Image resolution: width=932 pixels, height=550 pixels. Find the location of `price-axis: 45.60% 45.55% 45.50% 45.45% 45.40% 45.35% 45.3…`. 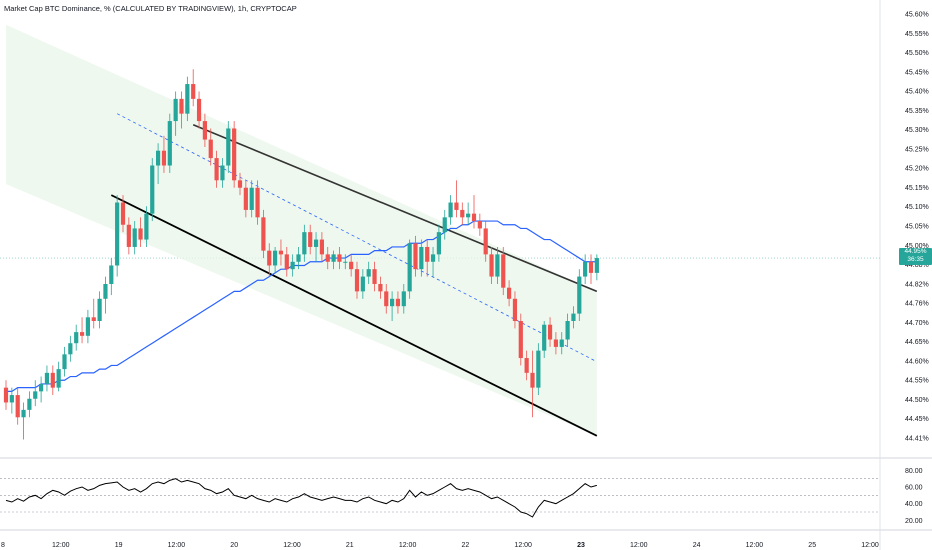

price-axis: 45.60% 45.55% 45.50% 45.45% 45.40% 45.35% 45.3… is located at coordinates (917, 268).